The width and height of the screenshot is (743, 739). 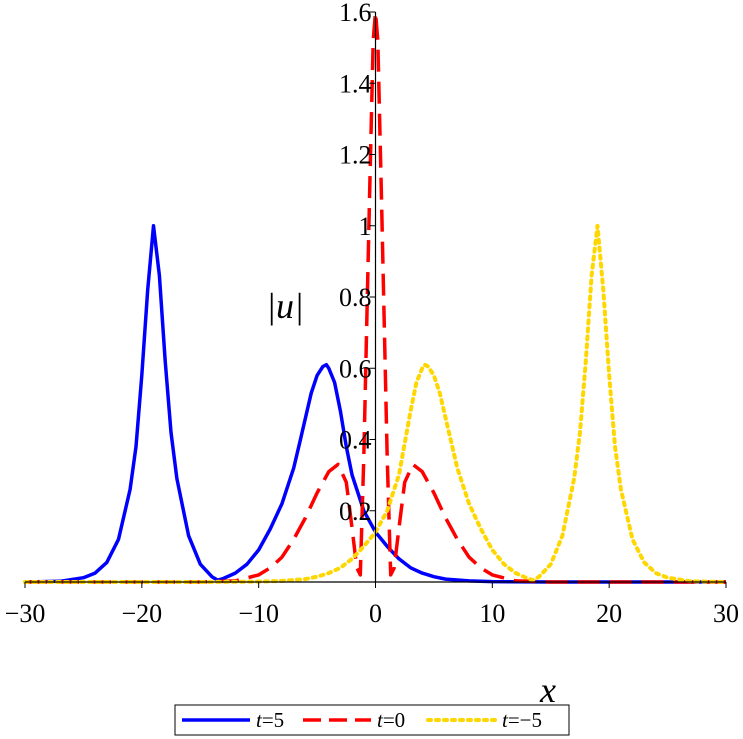 What do you see at coordinates (25, 613) in the screenshot?
I see `x-tick-label: −30` at bounding box center [25, 613].